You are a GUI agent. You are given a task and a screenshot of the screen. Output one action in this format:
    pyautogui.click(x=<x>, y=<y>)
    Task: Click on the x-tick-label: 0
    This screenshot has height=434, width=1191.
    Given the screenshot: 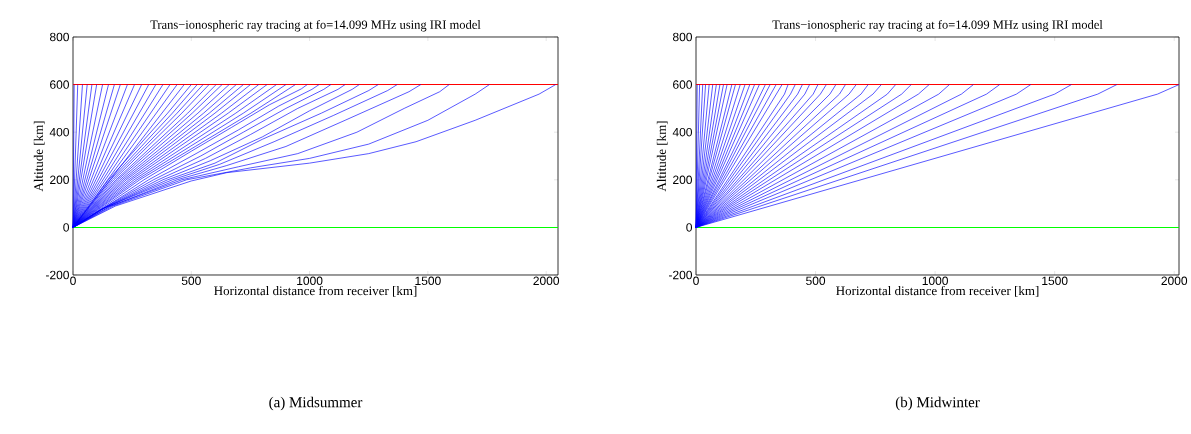 What is the action you would take?
    pyautogui.click(x=73, y=281)
    